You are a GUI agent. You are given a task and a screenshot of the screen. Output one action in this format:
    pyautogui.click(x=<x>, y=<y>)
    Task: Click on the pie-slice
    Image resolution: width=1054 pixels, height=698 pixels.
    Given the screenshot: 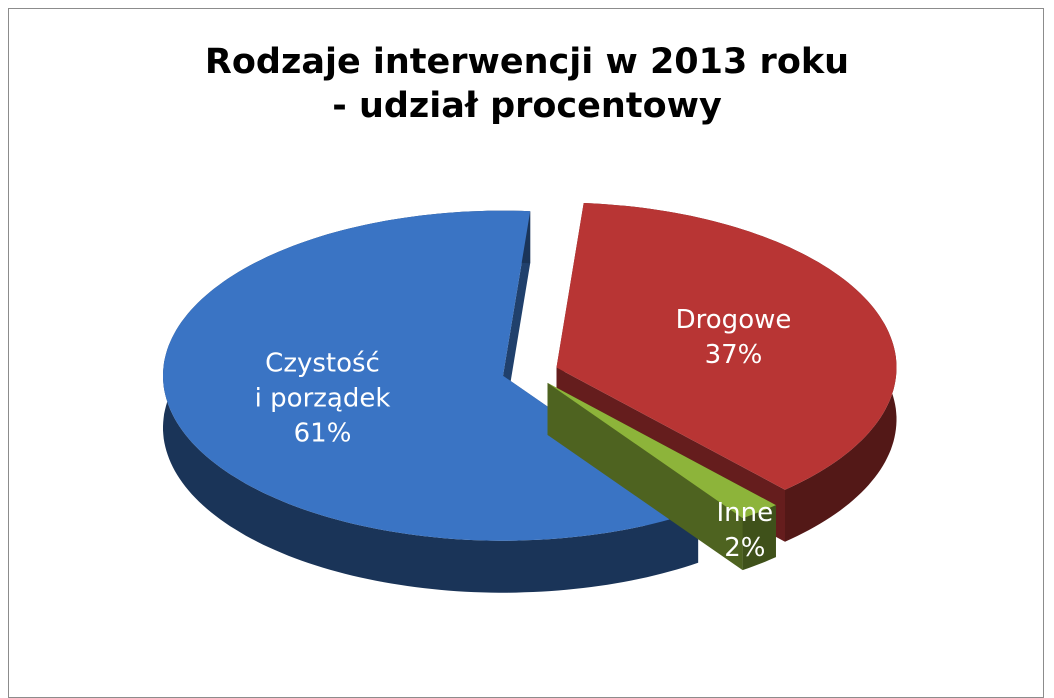 What is the action you would take?
    pyautogui.click(x=661, y=476)
    